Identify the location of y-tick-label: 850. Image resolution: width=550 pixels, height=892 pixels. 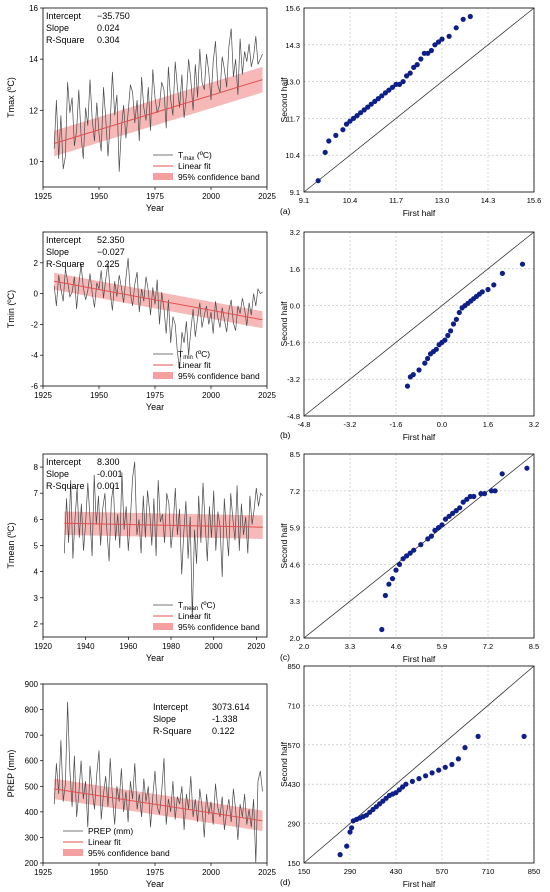
(293, 666).